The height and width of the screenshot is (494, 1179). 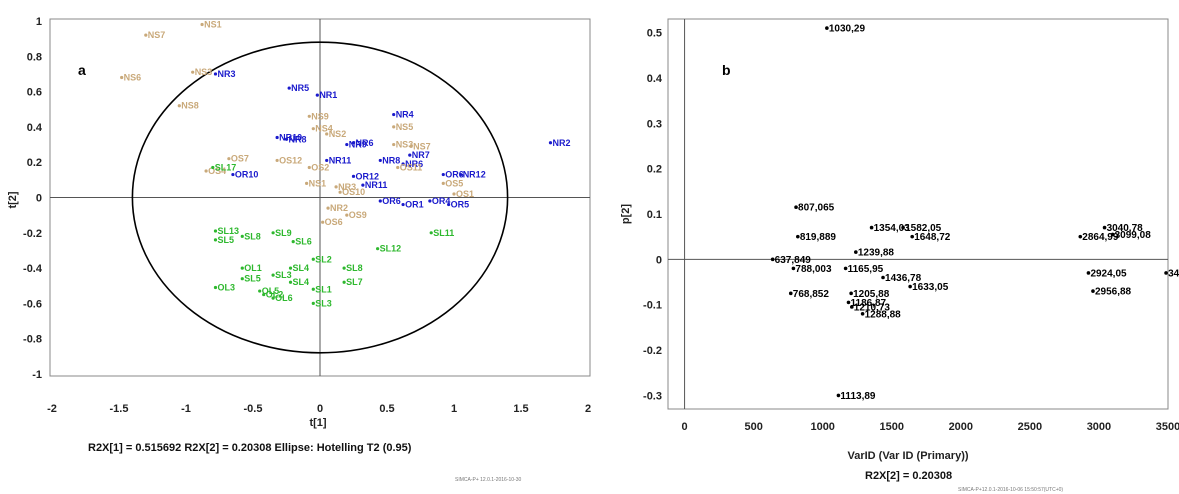 I want to click on panel-a-point-label: OR12, so click(x=368, y=176).